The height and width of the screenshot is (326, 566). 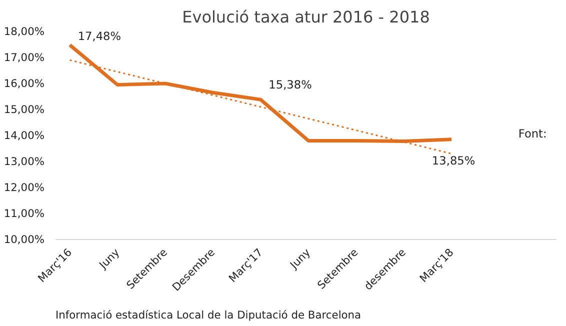 What do you see at coordinates (24, 135) in the screenshot?
I see `y-tick-label: 14,00%` at bounding box center [24, 135].